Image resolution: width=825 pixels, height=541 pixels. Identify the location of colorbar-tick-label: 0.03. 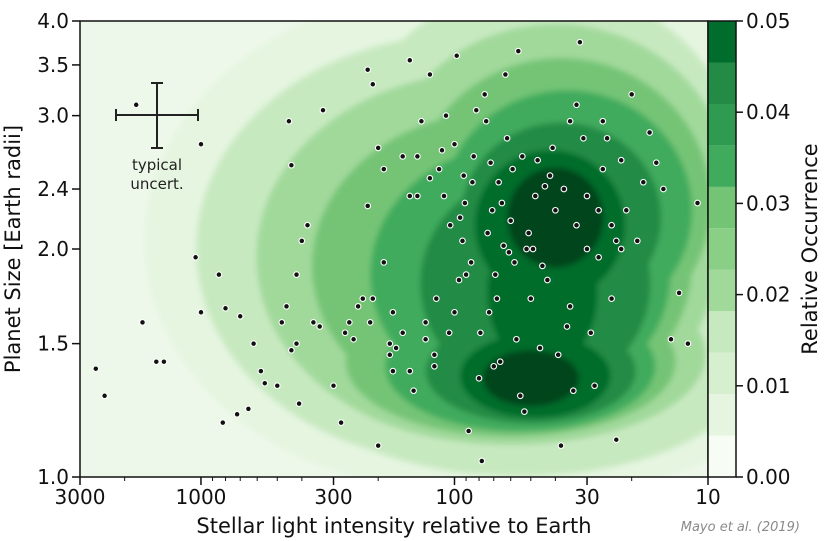
(768, 203).